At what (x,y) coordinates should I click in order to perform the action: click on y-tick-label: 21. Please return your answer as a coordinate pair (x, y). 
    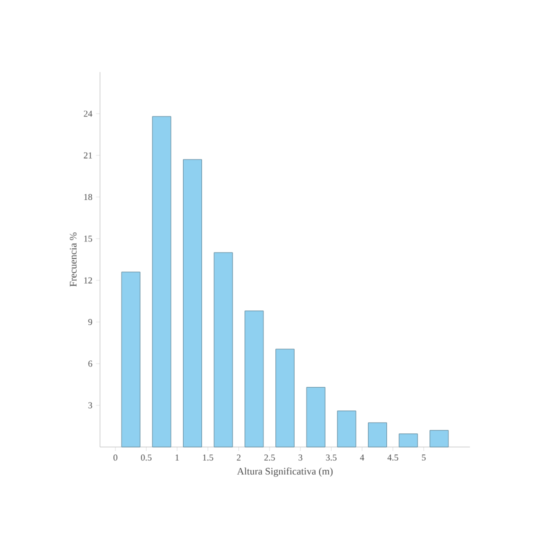
    Looking at the image, I should click on (88, 155).